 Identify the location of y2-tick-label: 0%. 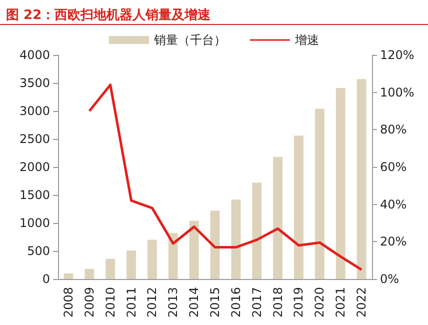
(390, 279).